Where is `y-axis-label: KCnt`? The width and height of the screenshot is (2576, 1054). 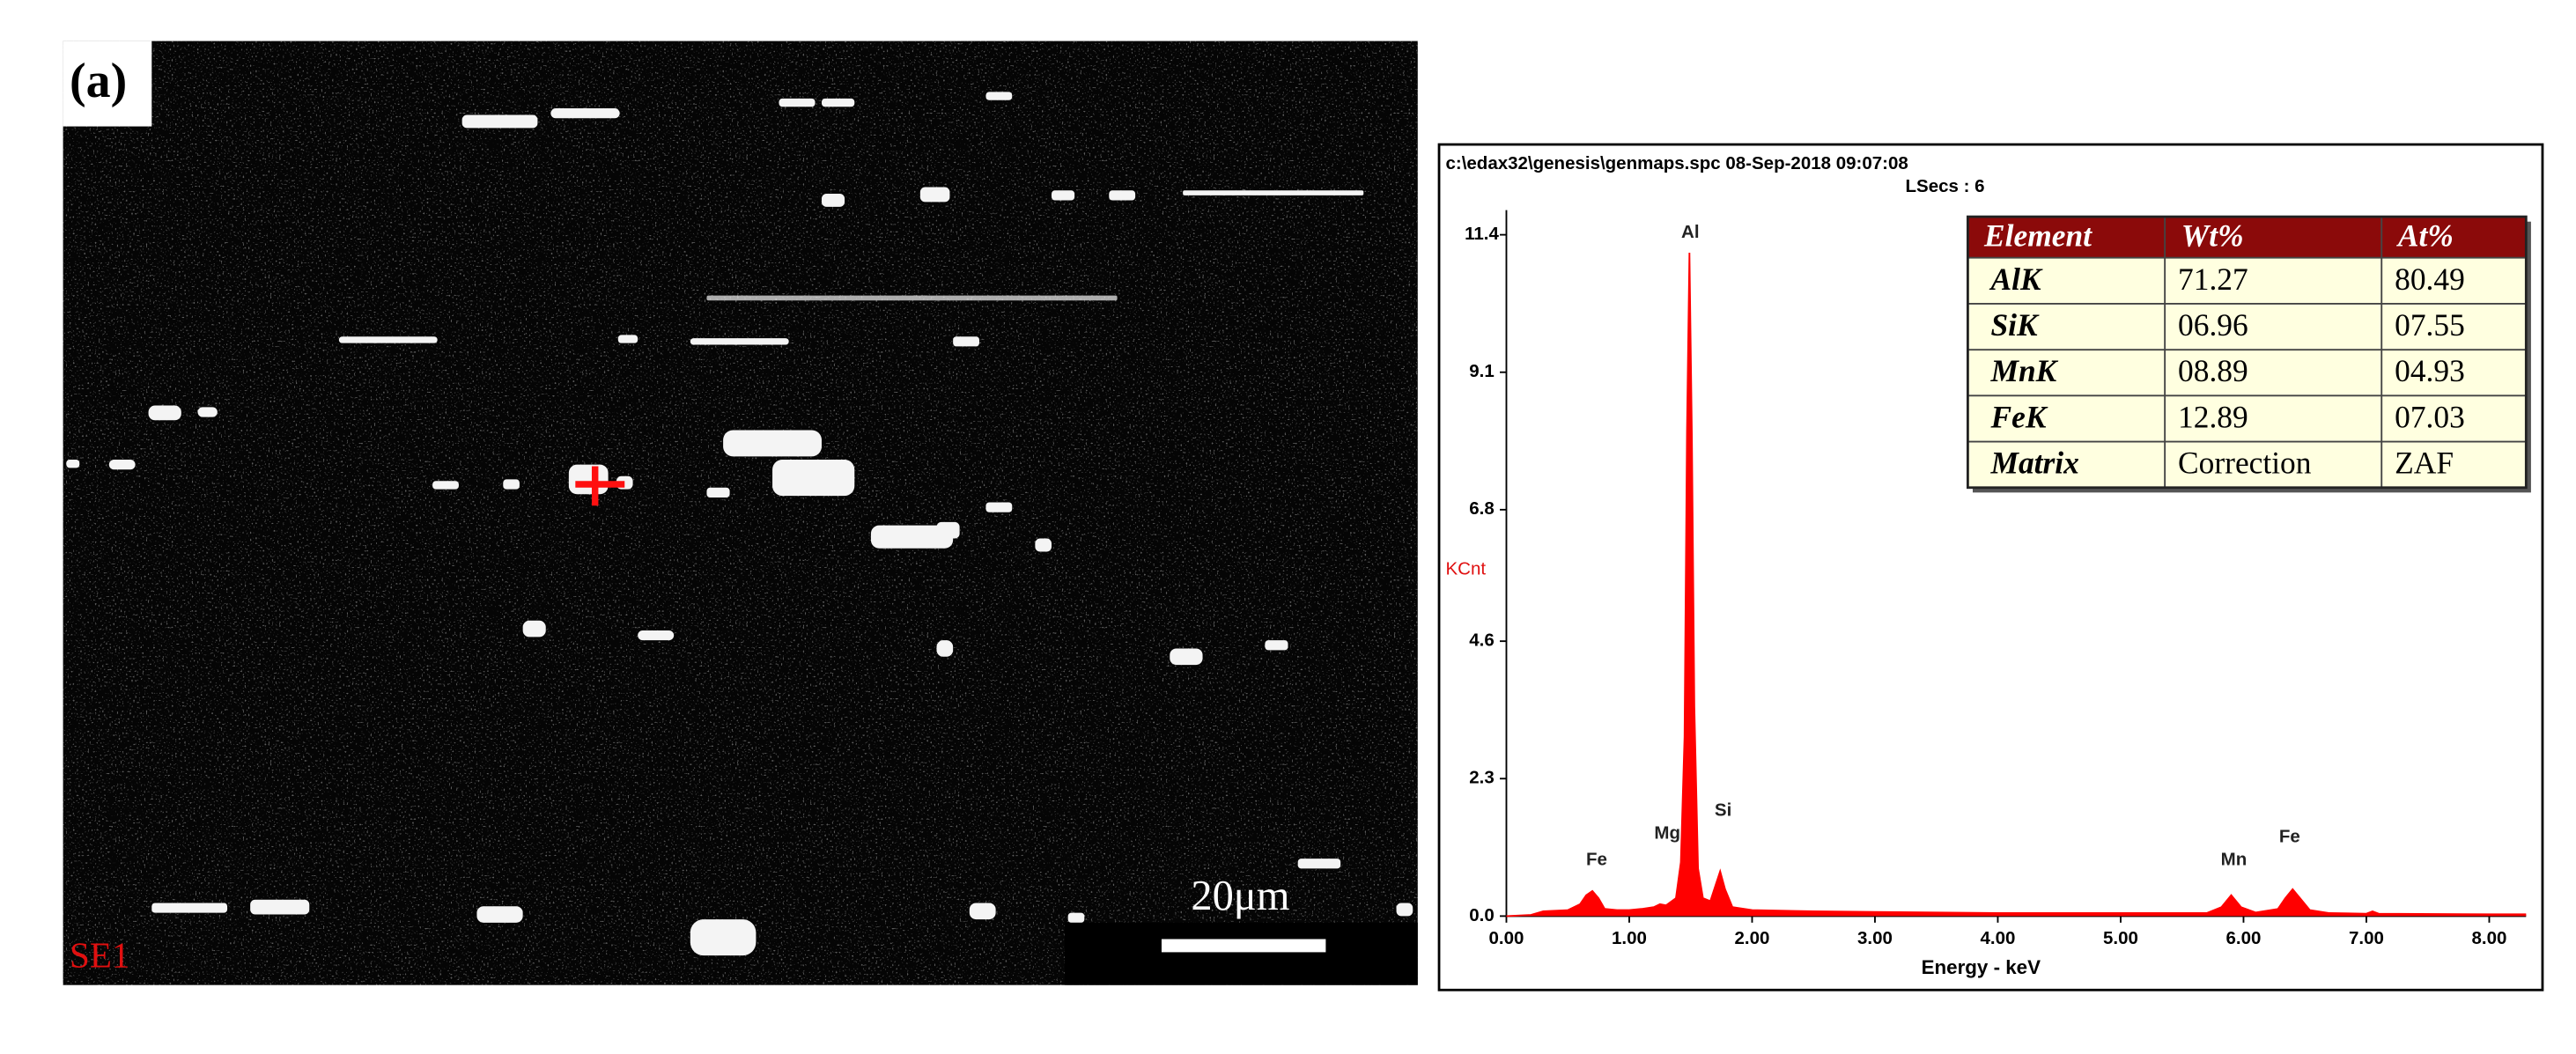
y-axis-label: KCnt is located at coordinates (1465, 568).